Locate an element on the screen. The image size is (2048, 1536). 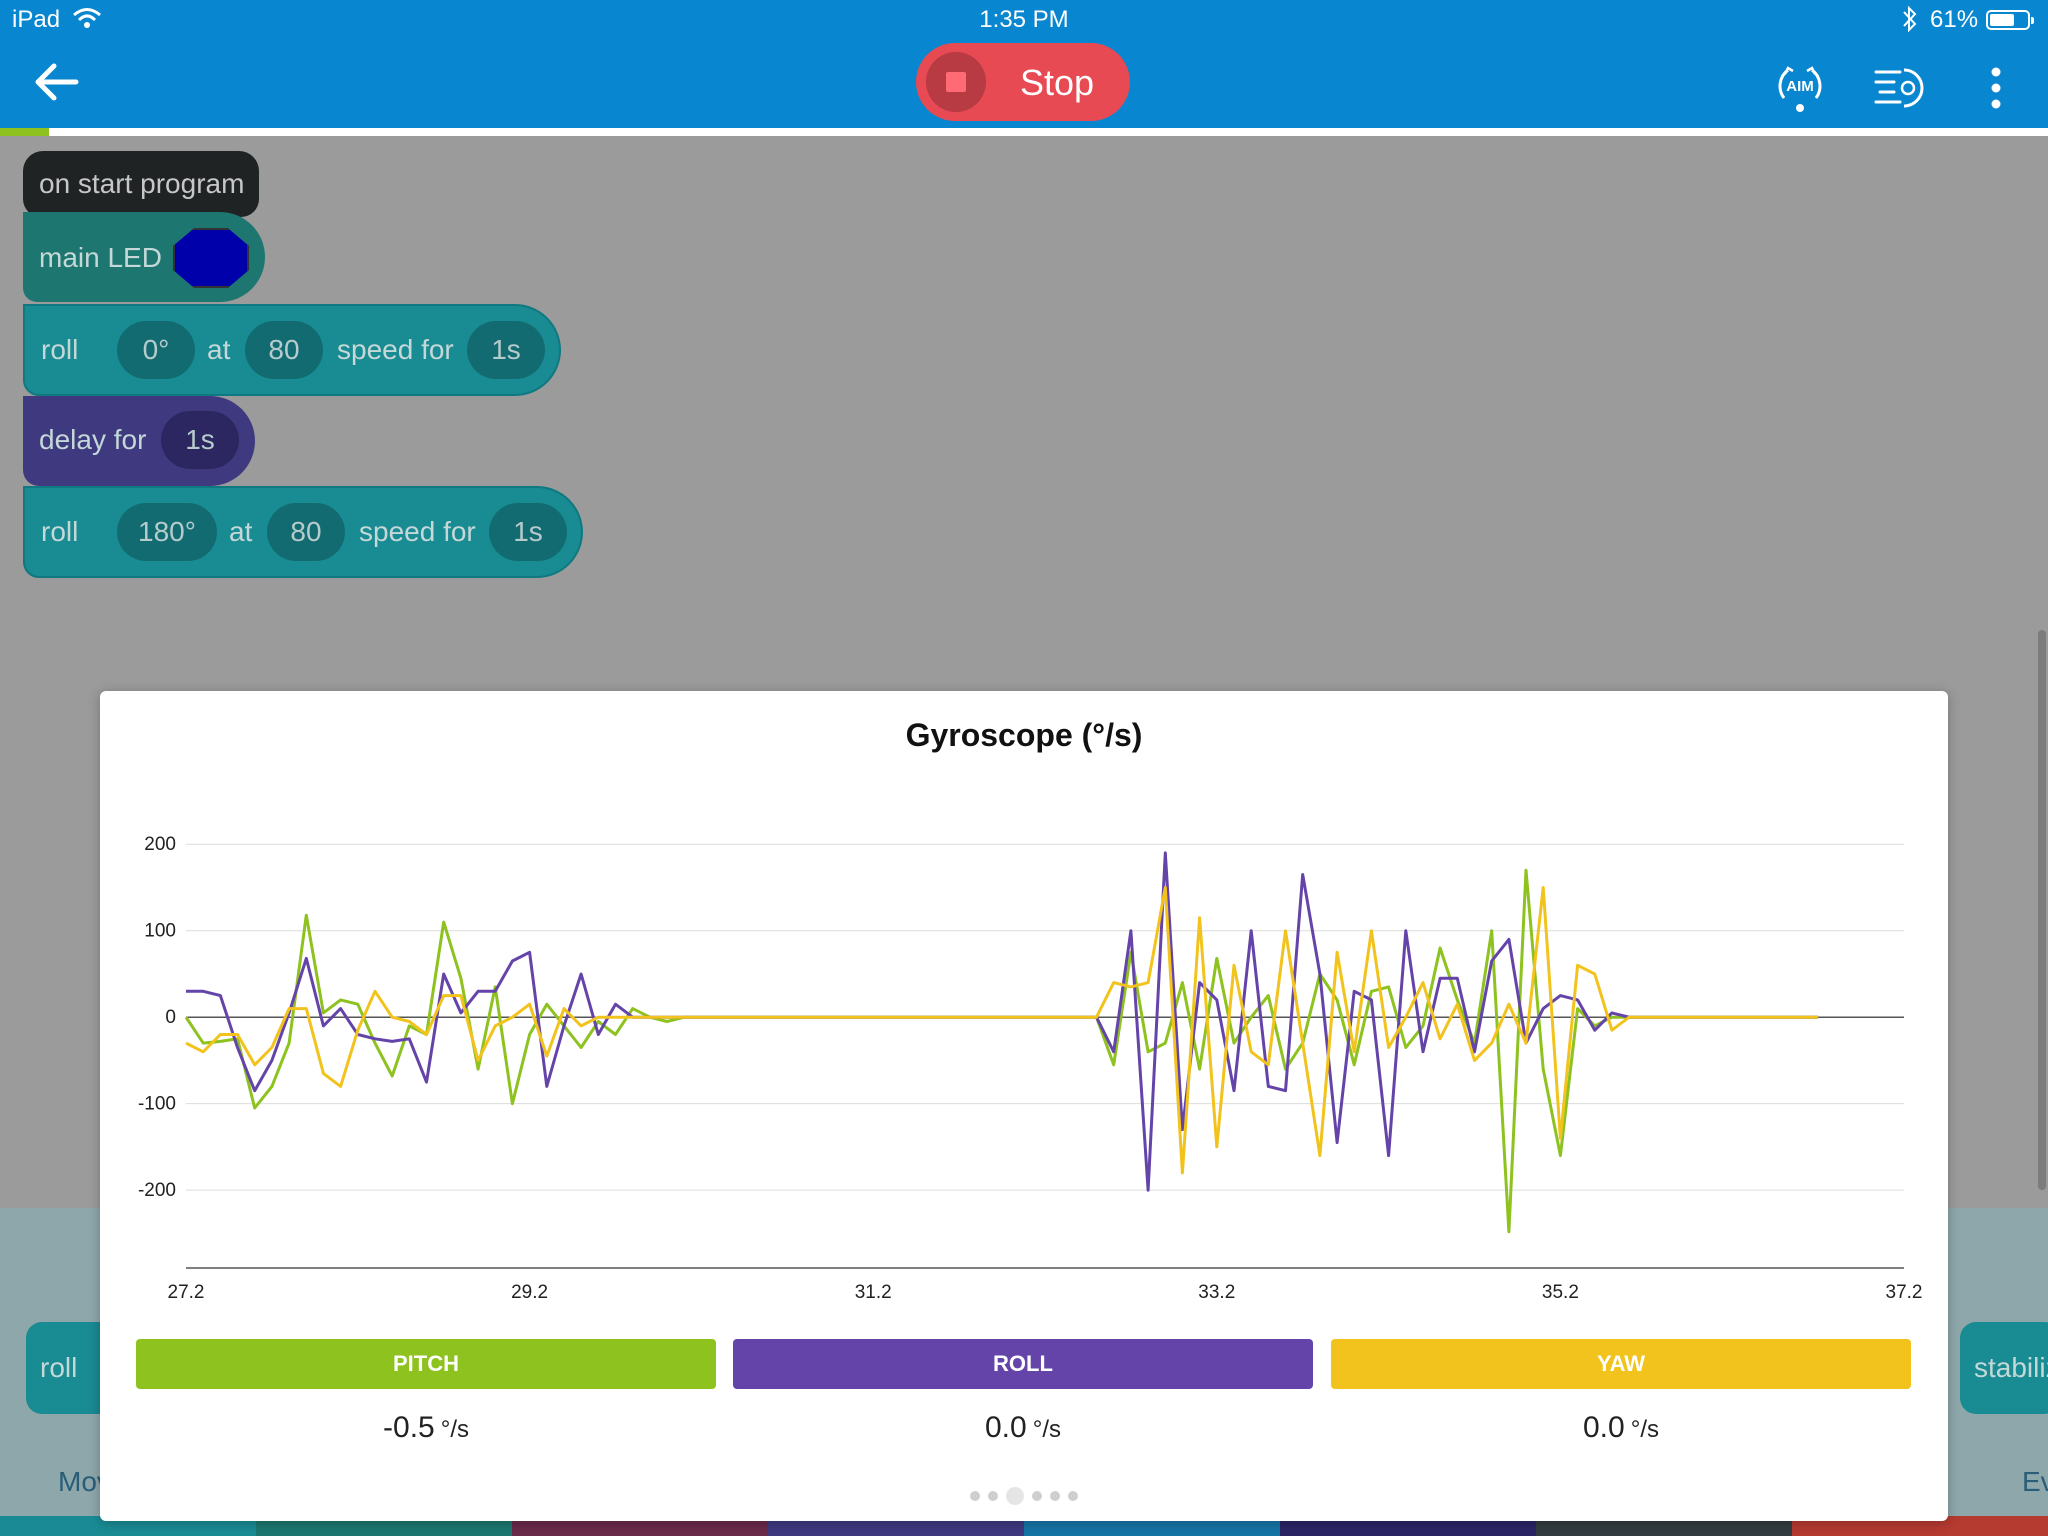
on-start-block: on start program is located at coordinates (141, 184).